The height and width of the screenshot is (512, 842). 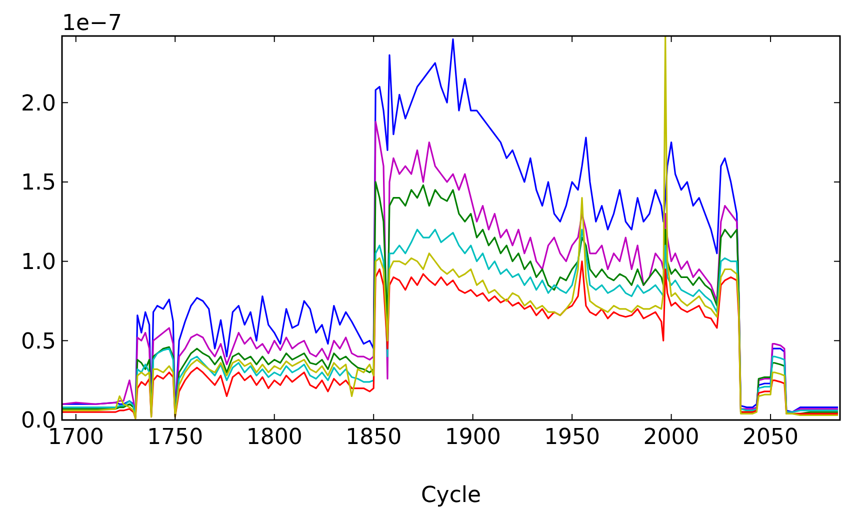 What do you see at coordinates (38, 341) in the screenshot?
I see `y-tick-label: 0.5` at bounding box center [38, 341].